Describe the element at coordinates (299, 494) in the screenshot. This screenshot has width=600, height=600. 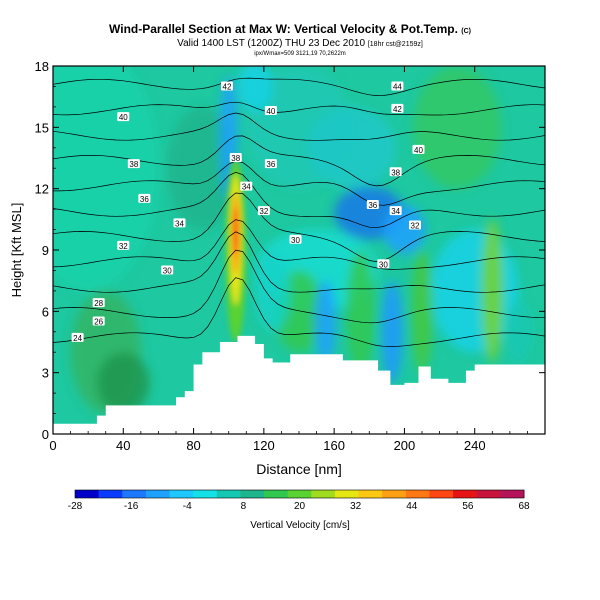
I see `colorbar-frame` at that location.